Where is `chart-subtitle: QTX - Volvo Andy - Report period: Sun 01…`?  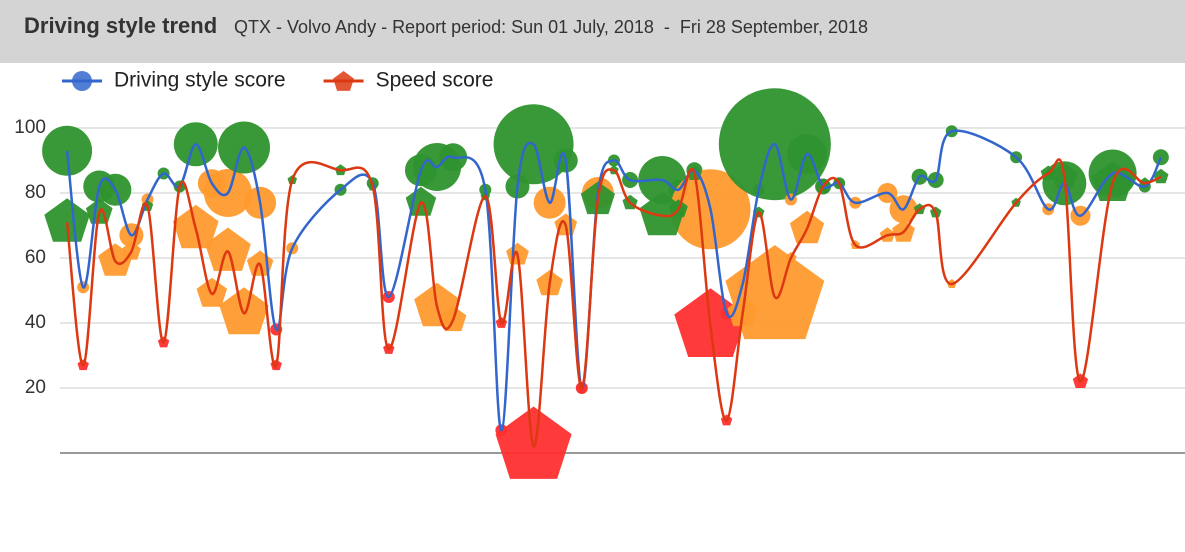
chart-subtitle: QTX - Volvo Andy - Report period: Sun 01… is located at coordinates (551, 27).